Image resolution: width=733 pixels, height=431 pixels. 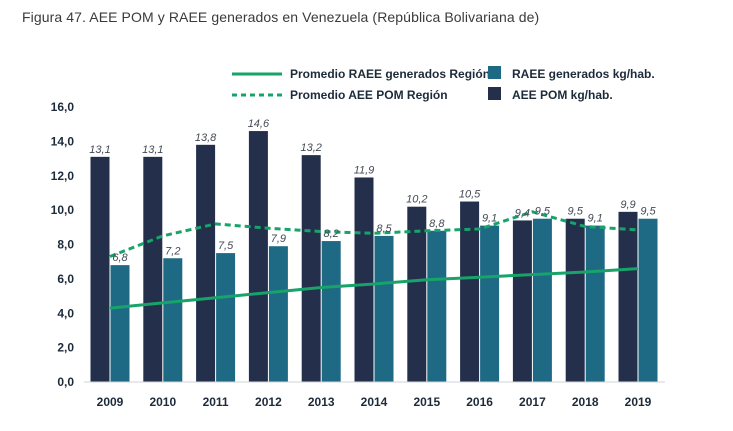 I want to click on y-tick-label: 0,0, so click(x=65, y=382).